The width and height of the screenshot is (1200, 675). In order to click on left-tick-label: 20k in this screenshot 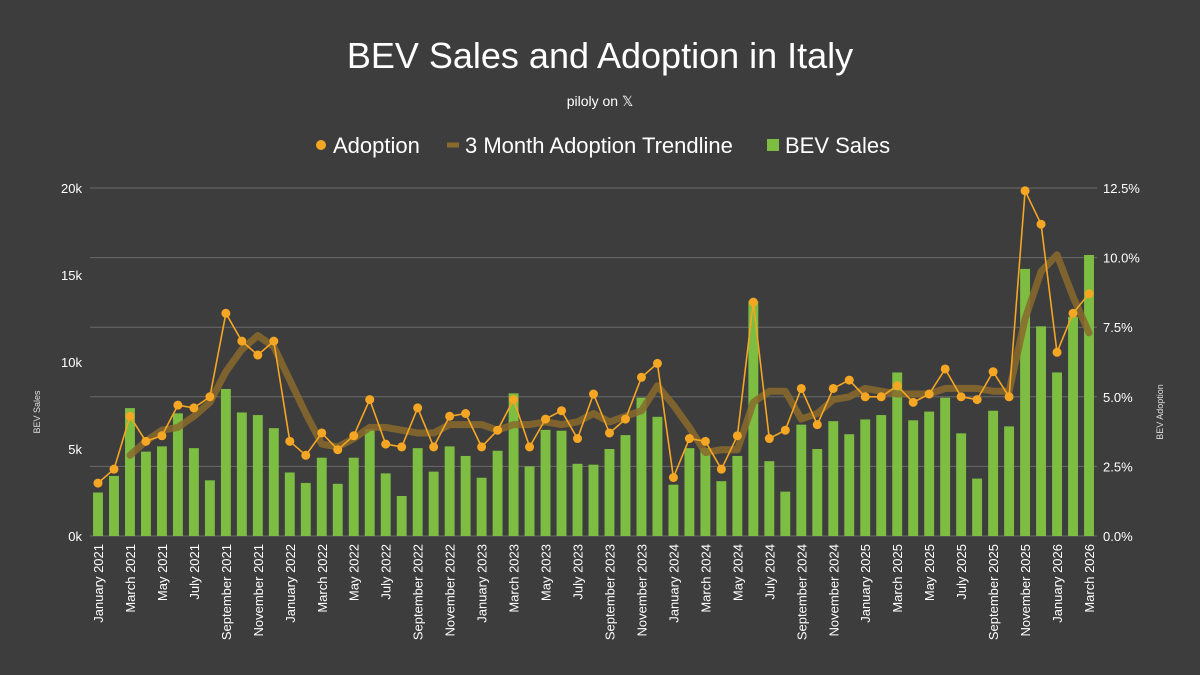, I will do `click(71, 188)`.